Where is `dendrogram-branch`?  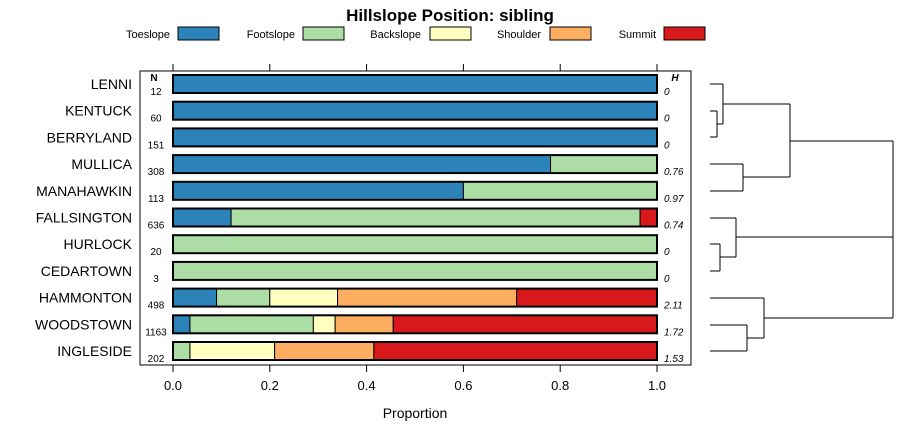 dendrogram-branch is located at coordinates (802, 217).